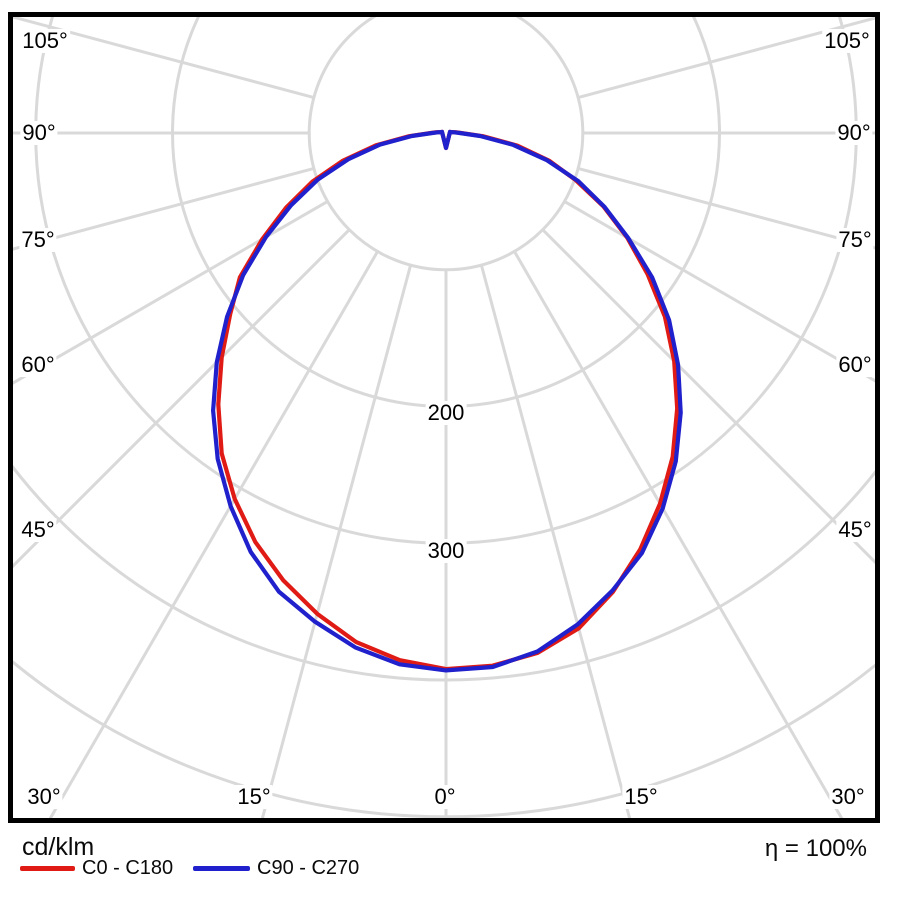  Describe the element at coordinates (450, 860) in the screenshot. I see `chart-footer: cd/klm η = 100% C0 - C180 C90 - C270` at that location.